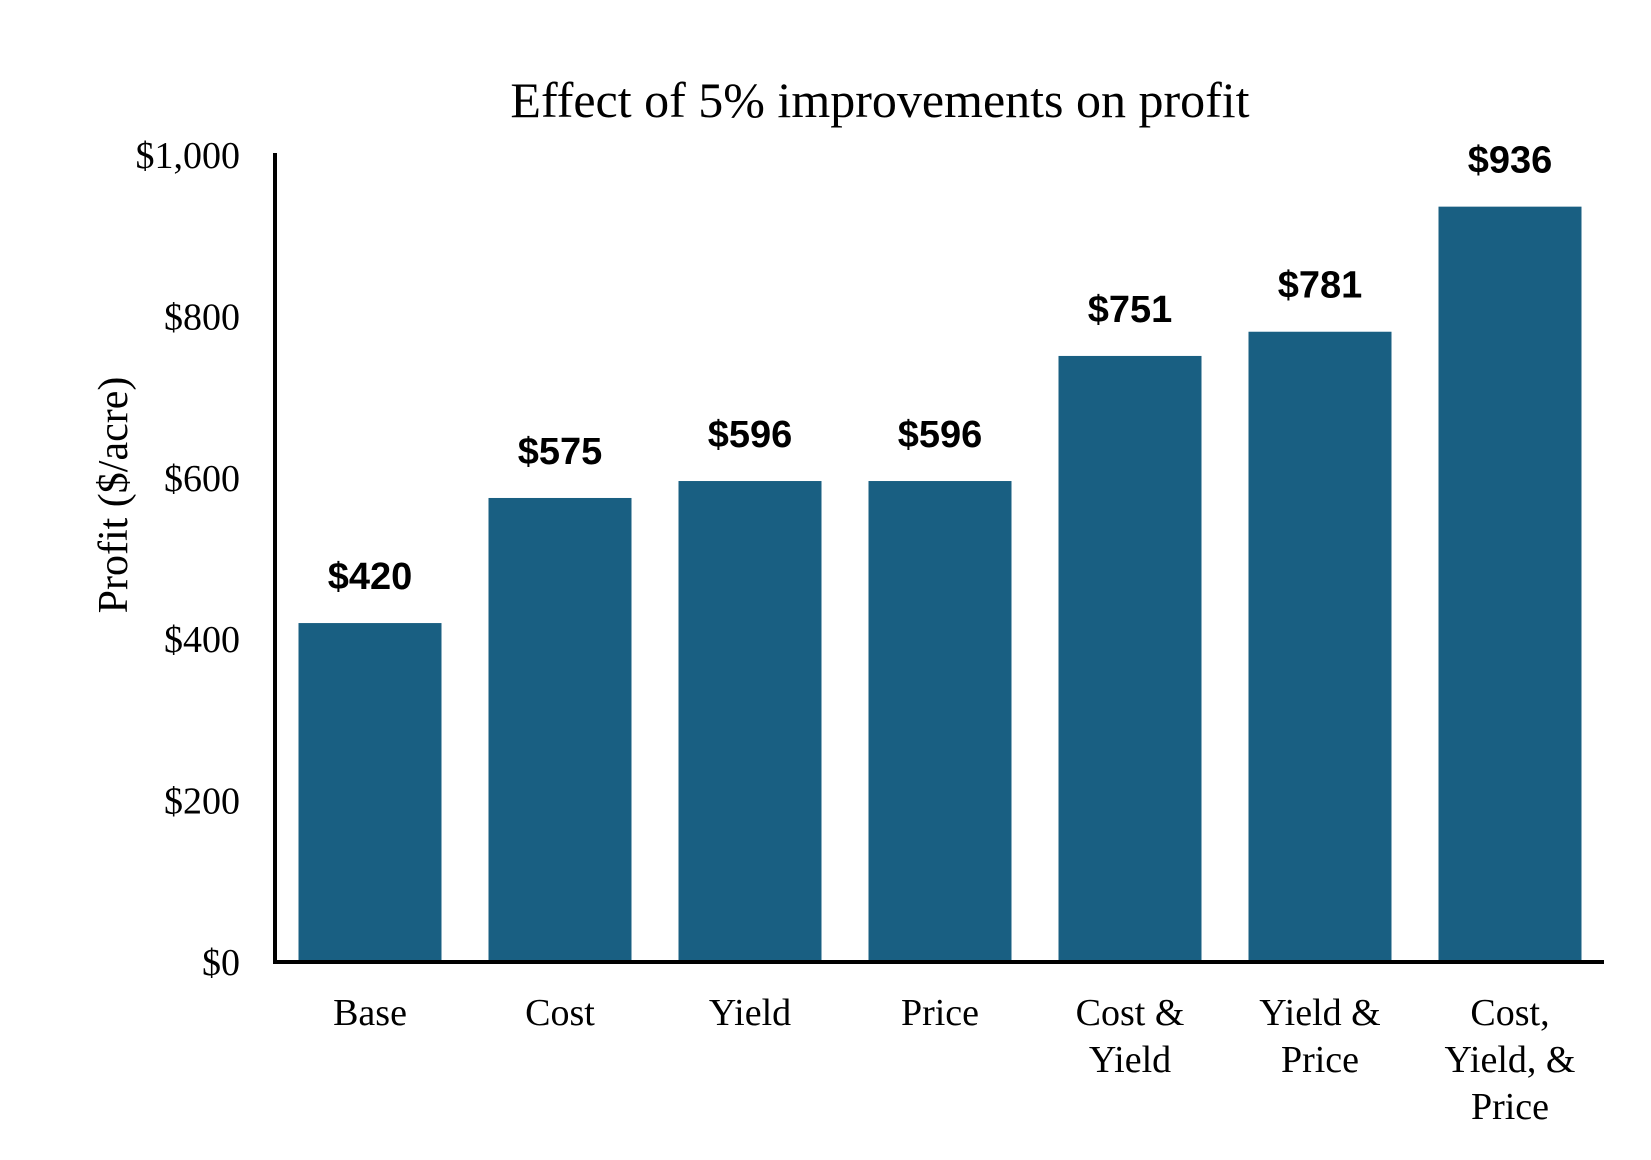 The height and width of the screenshot is (1160, 1651). I want to click on y-tick-label: $800, so click(202, 317).